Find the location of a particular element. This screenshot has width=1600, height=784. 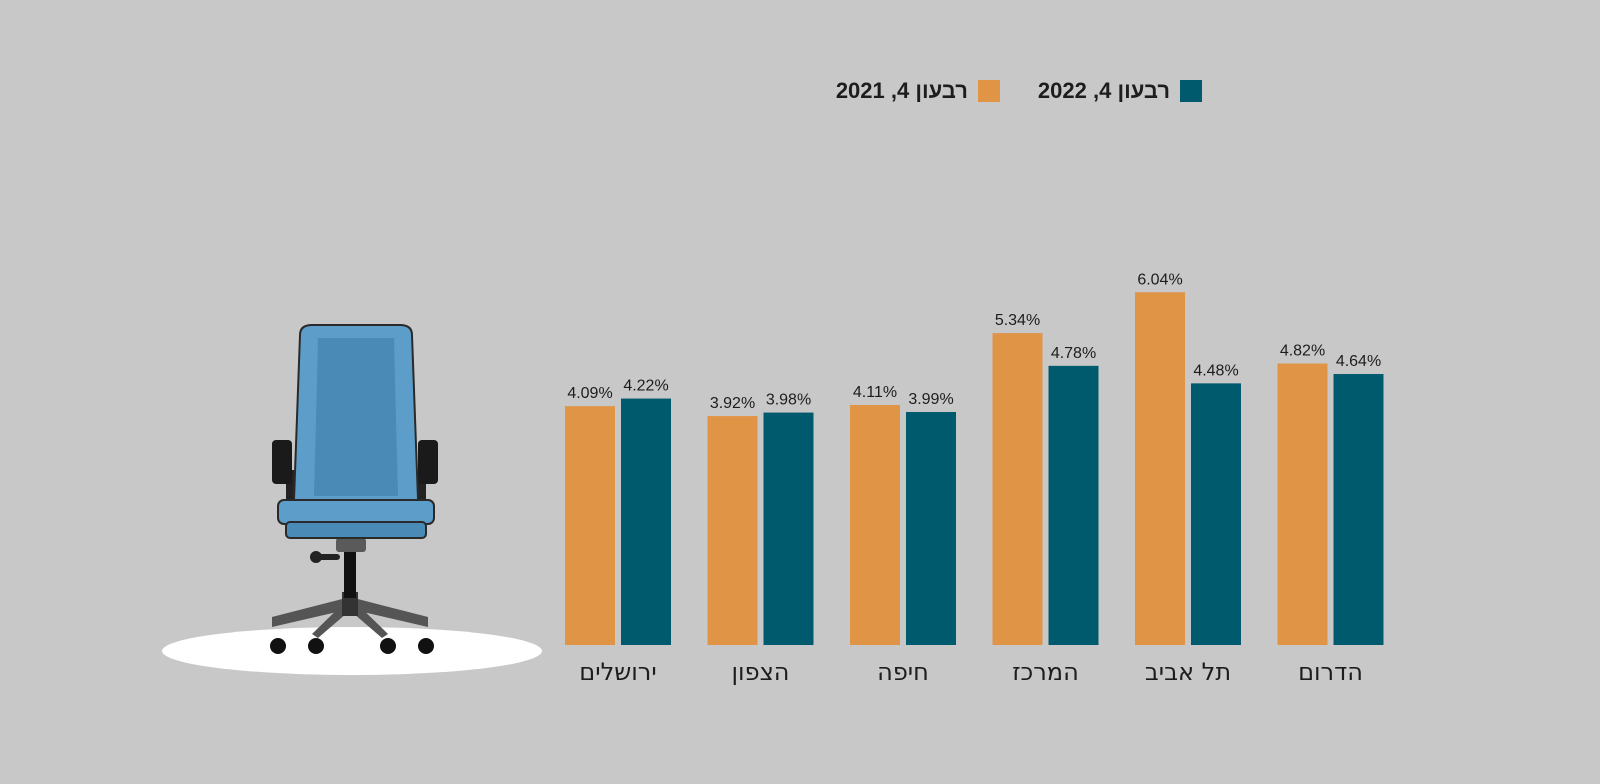

bar-value-label-2022-4: 4.48% is located at coordinates (1215, 370).